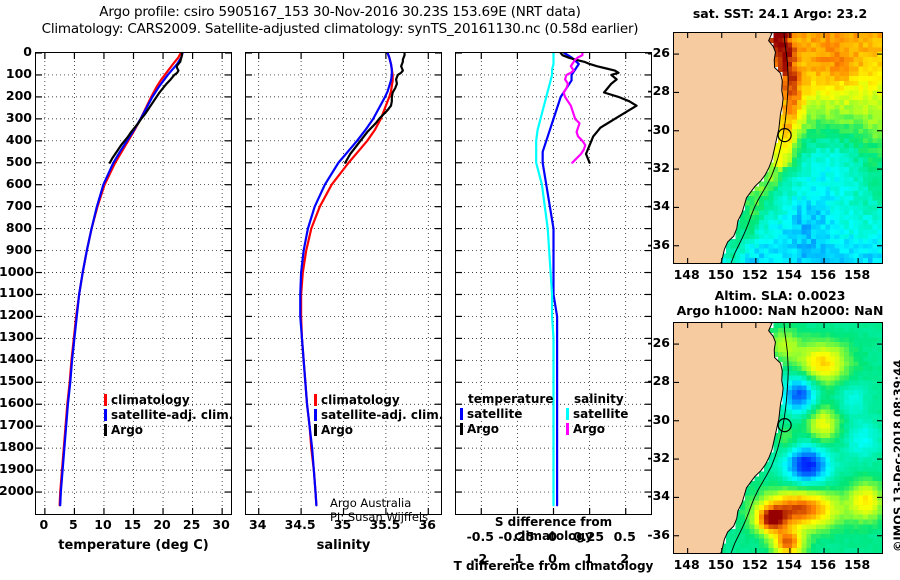  Describe the element at coordinates (589, 536) in the screenshot. I see `axis-tick-label: 0.25` at that location.